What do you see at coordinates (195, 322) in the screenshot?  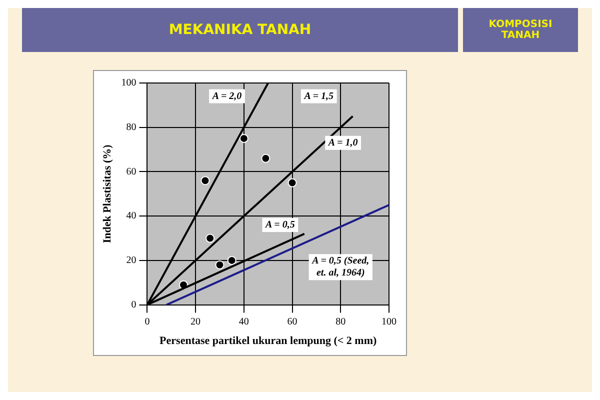 I see `x-tick-label: 20` at bounding box center [195, 322].